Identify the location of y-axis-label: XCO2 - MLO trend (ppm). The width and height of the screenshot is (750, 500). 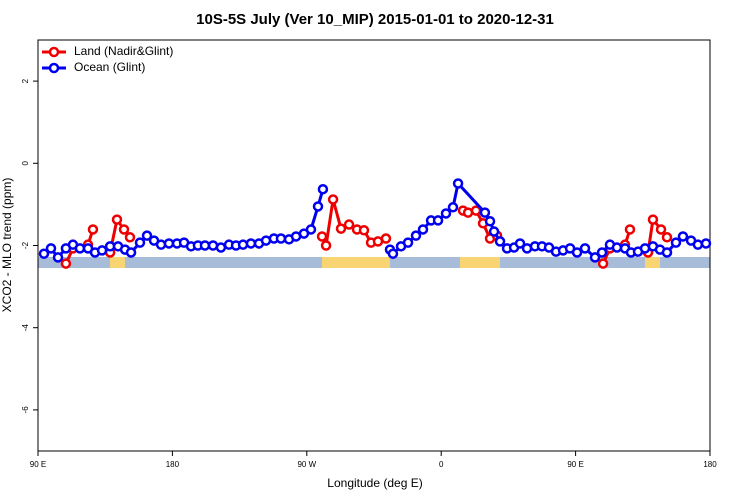
(7, 245).